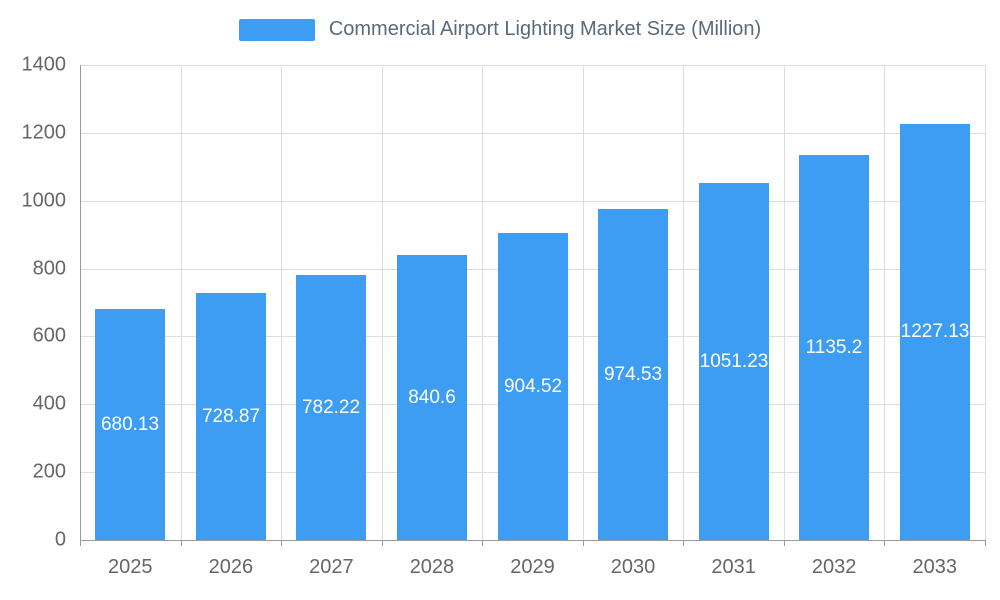 The width and height of the screenshot is (1000, 600). I want to click on x-axis-tick-label: 2025, so click(130, 567).